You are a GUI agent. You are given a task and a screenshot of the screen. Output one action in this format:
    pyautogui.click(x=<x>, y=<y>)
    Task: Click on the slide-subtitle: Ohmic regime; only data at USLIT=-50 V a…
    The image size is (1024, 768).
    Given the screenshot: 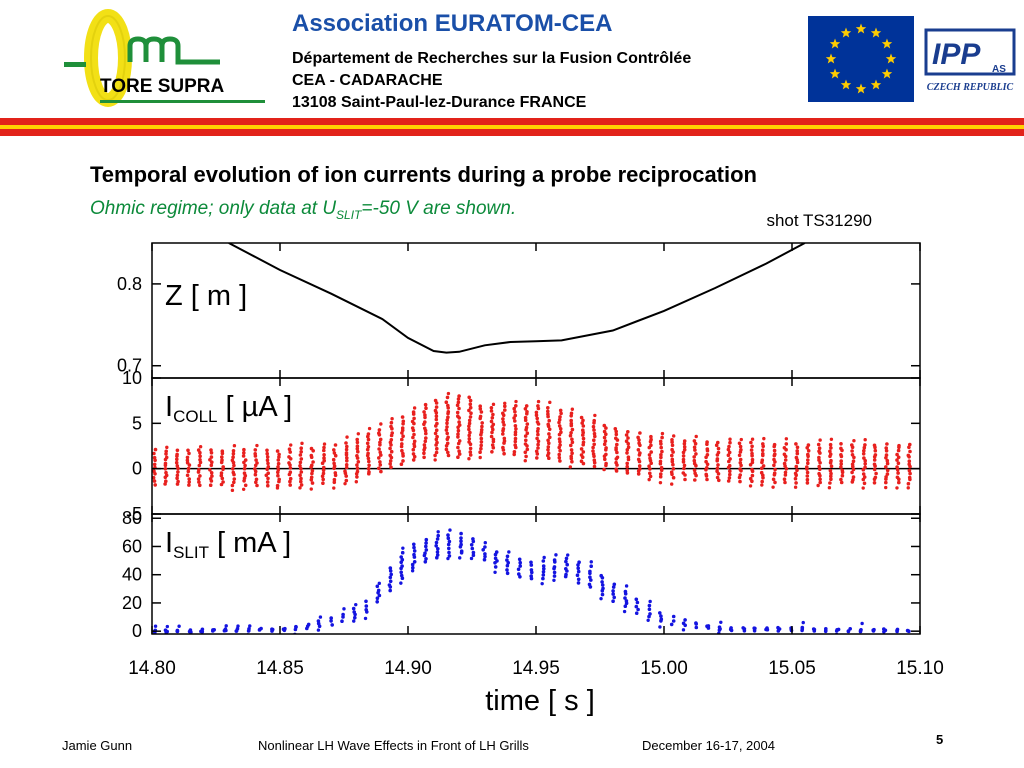 What is the action you would take?
    pyautogui.click(x=303, y=210)
    